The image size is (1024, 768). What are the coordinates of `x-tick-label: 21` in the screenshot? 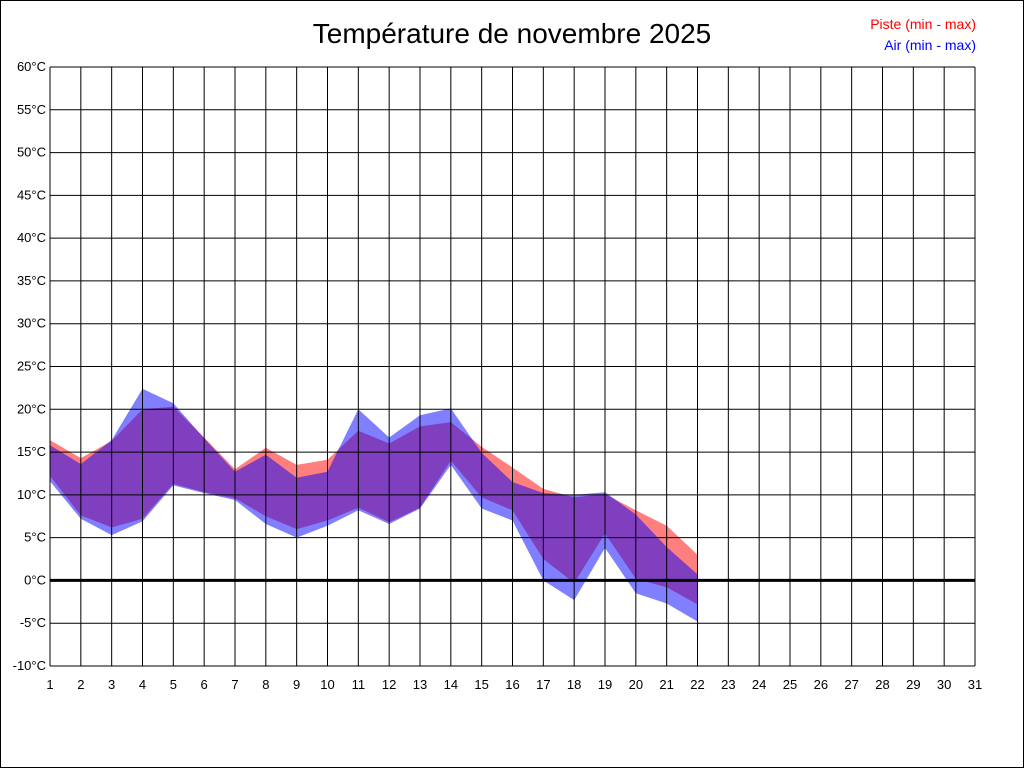 It's located at (666, 684).